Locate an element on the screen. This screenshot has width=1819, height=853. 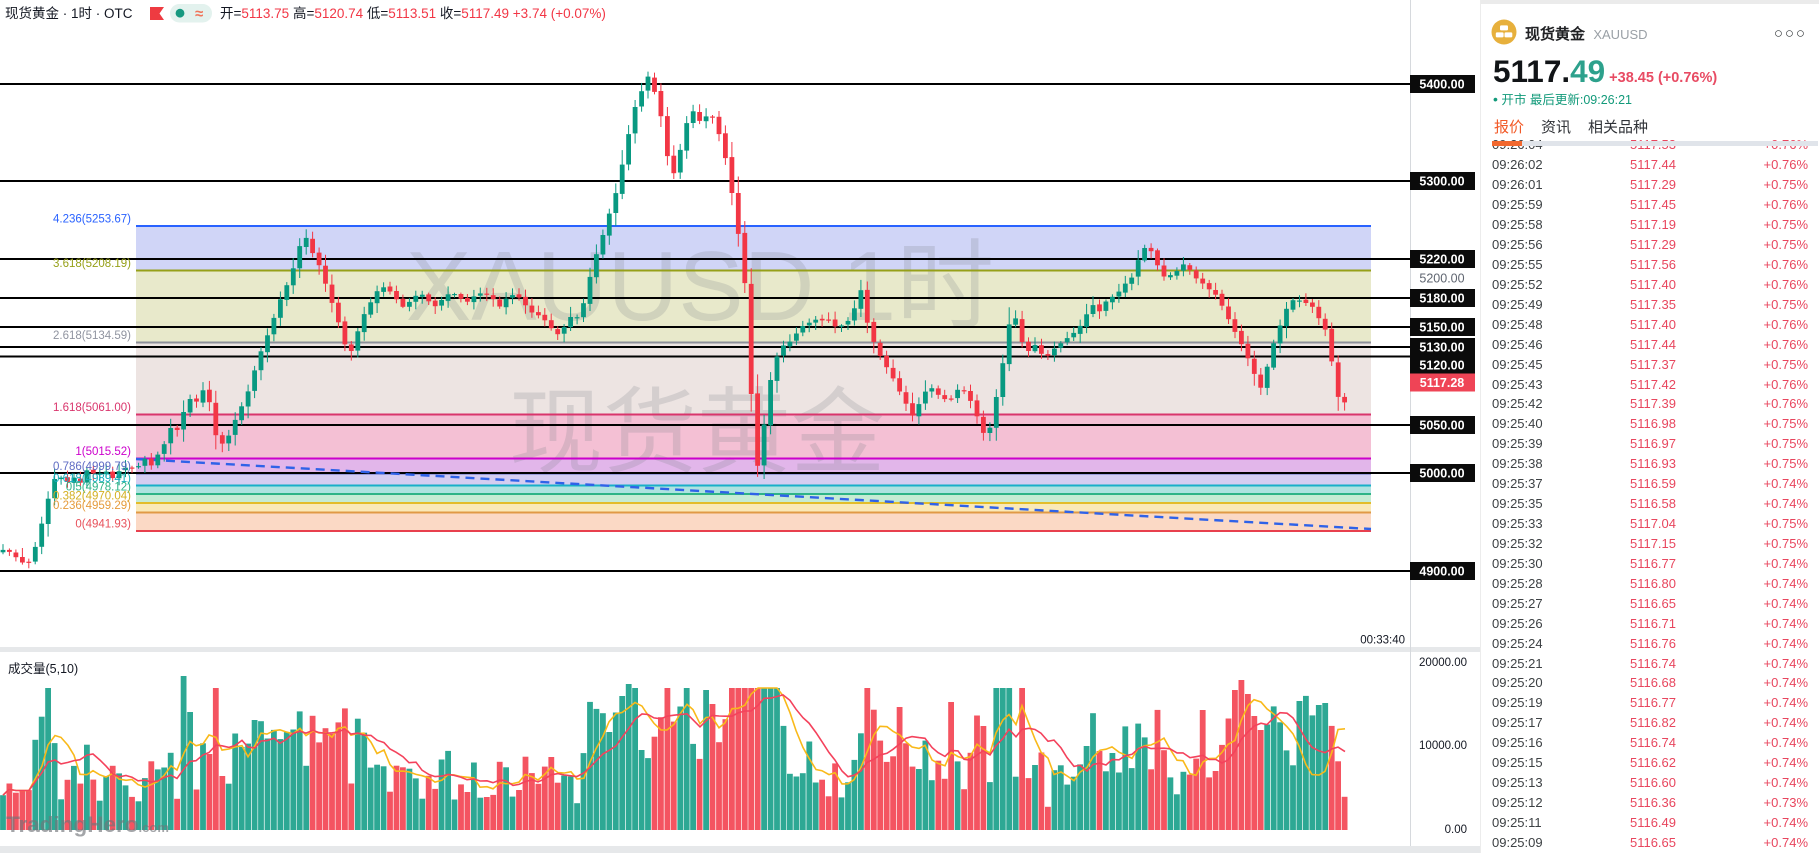
svg-text: 00:33:40 is located at coordinates (1382, 641).